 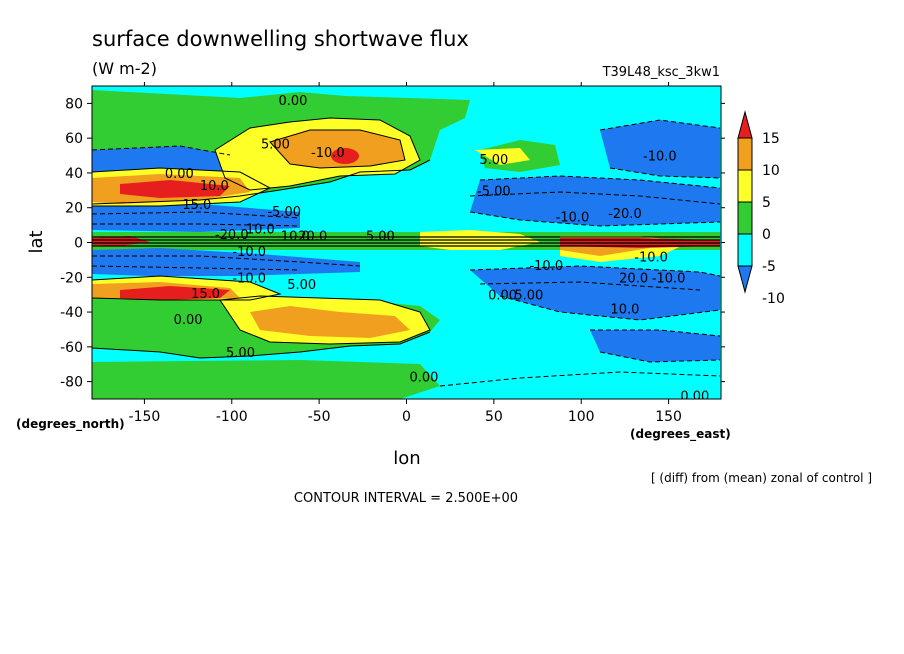 I want to click on solid-contours, so click(x=261, y=238).